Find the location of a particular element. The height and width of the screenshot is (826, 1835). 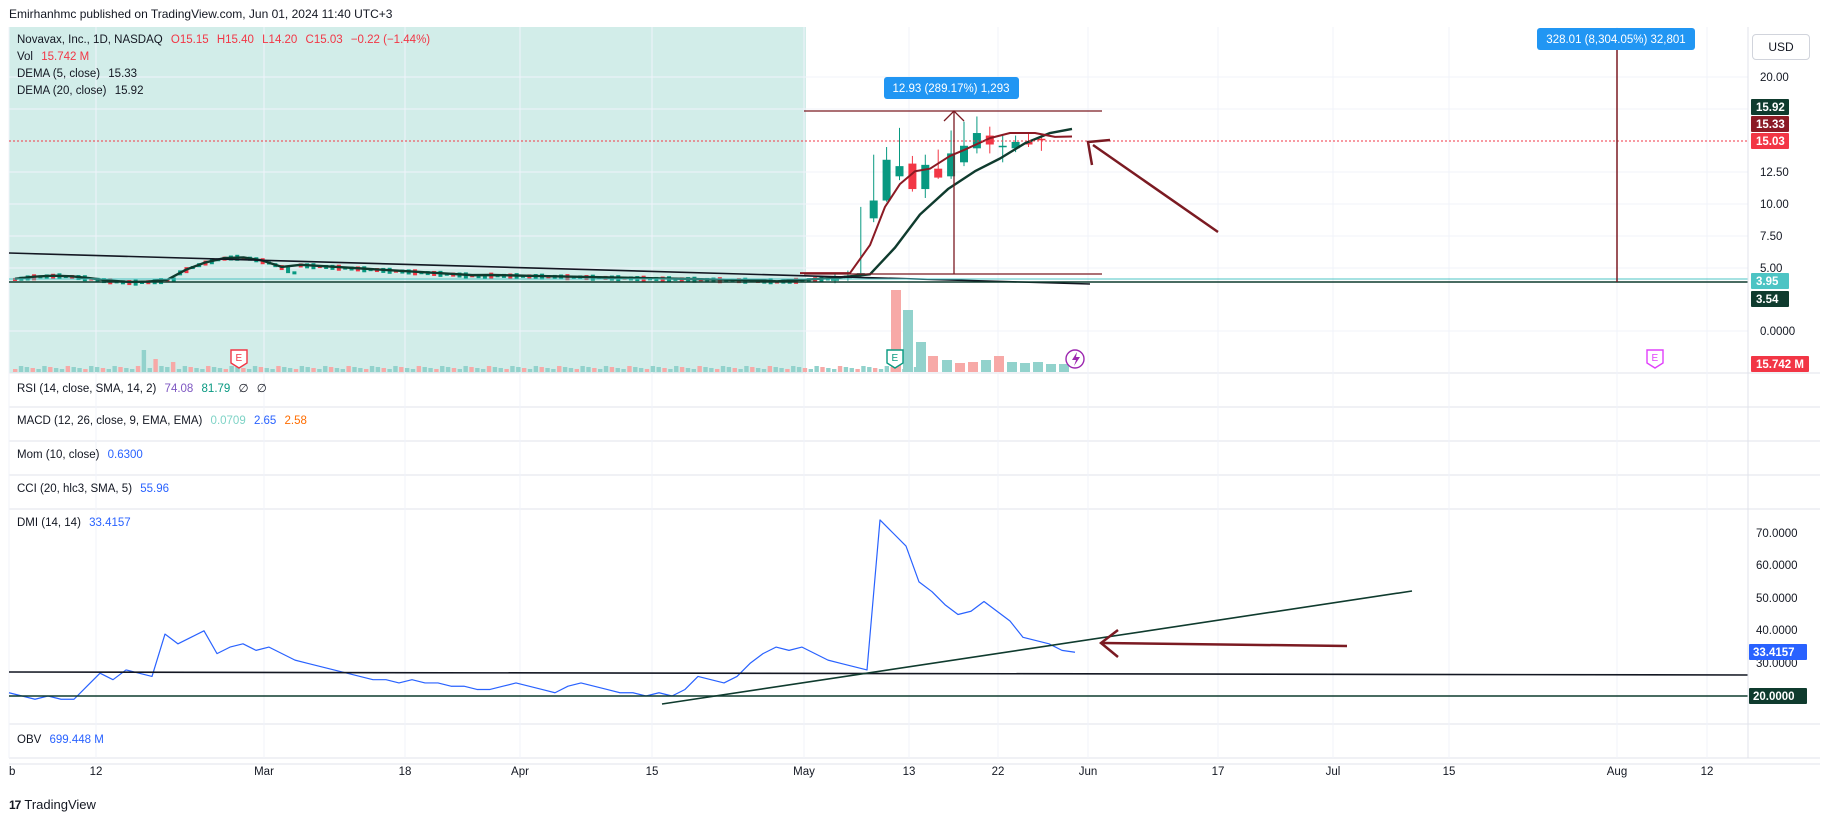

dmi-label: DMI (14, 14) is located at coordinates (49, 523).